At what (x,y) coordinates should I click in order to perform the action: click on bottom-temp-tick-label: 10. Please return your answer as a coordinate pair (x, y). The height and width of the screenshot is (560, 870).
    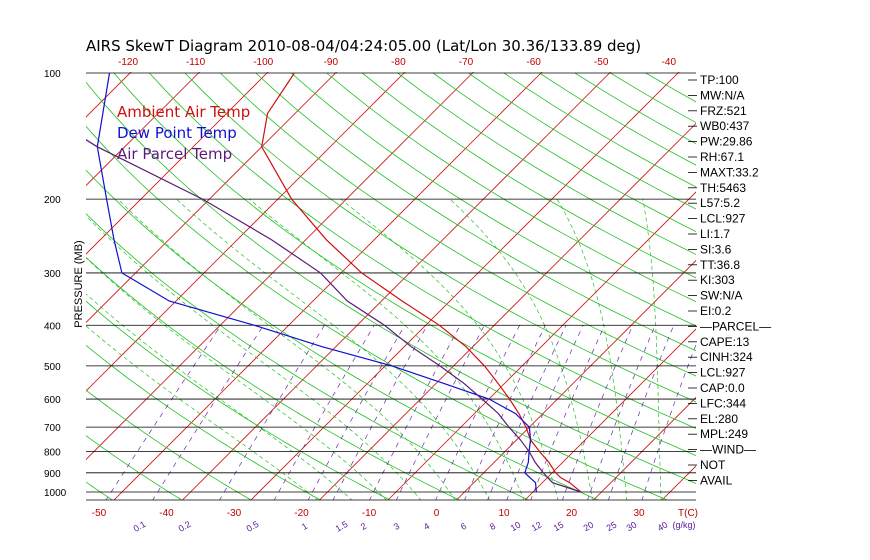
    Looking at the image, I should click on (504, 513).